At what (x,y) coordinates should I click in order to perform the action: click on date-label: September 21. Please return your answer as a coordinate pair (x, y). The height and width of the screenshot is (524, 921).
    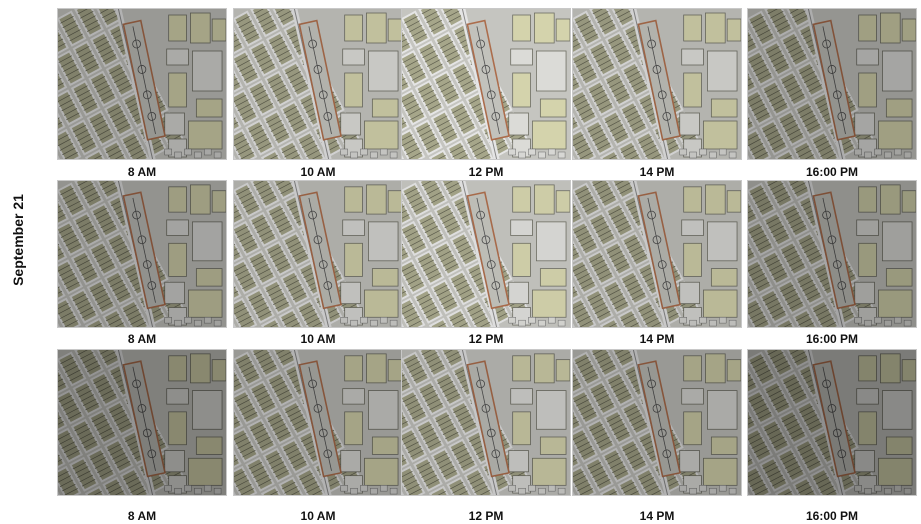
    Looking at the image, I should click on (18, 240).